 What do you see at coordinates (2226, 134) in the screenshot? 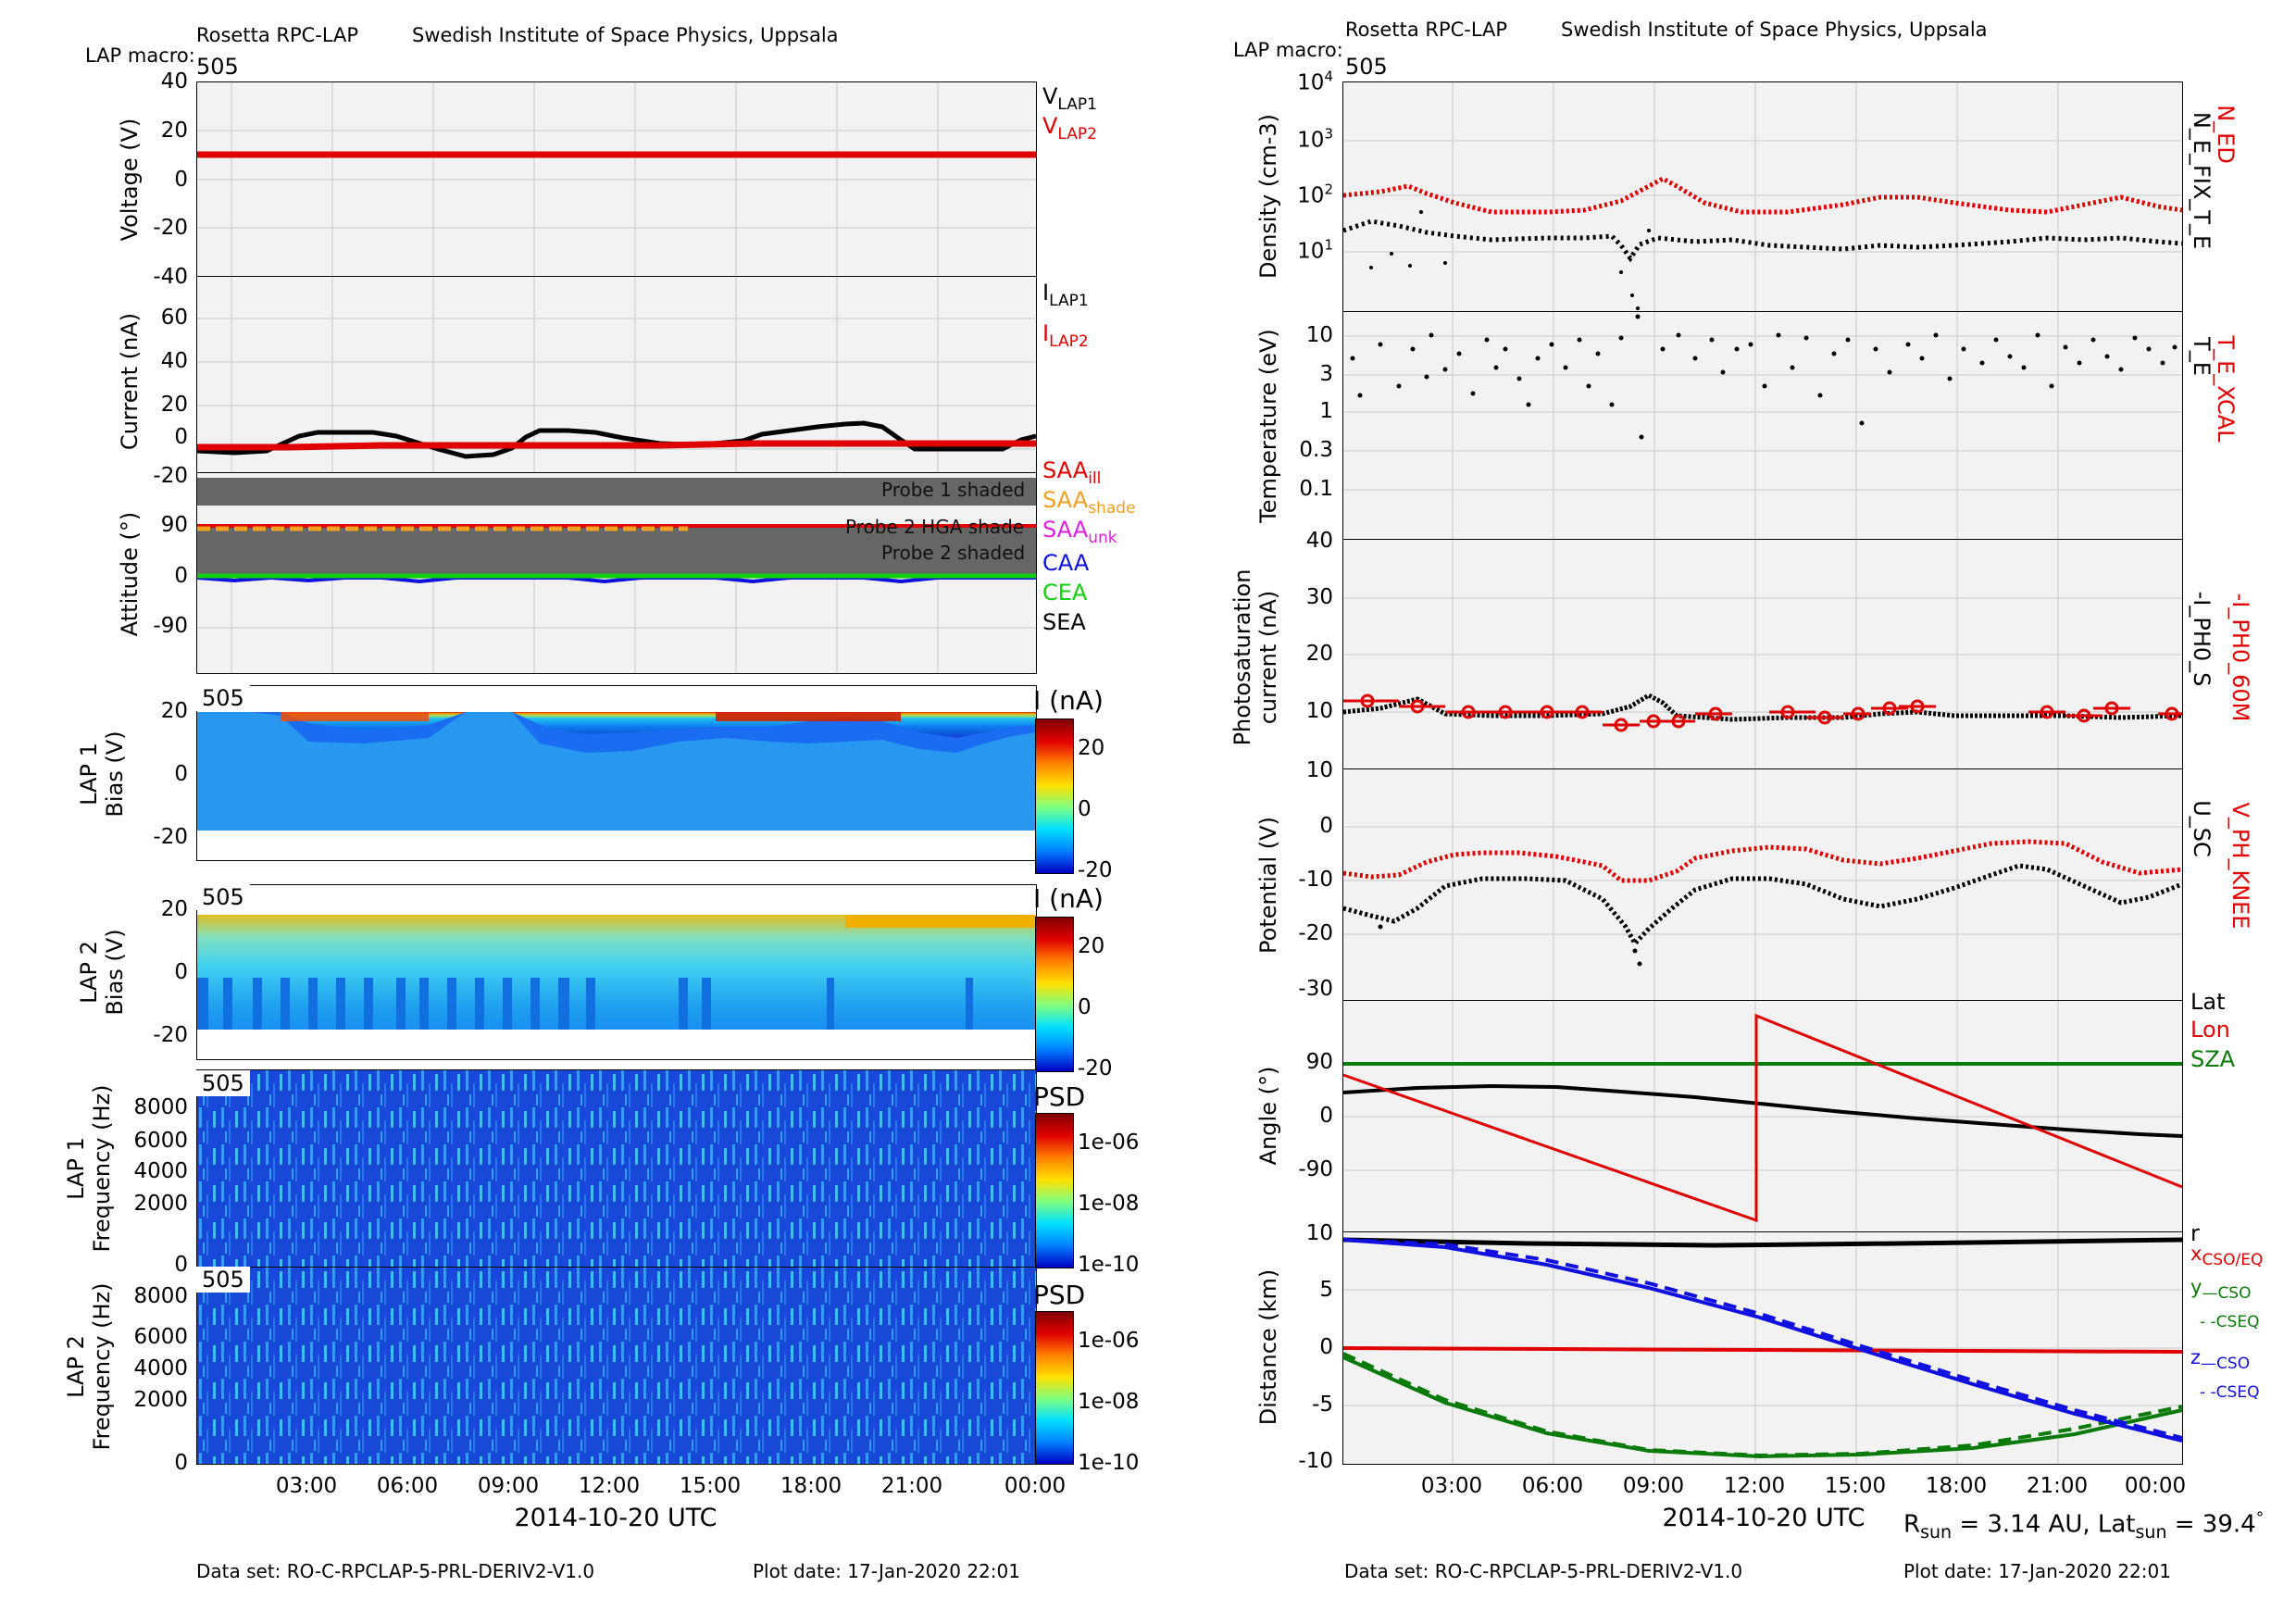
I see `density-rlabel-ned: N_ED` at bounding box center [2226, 134].